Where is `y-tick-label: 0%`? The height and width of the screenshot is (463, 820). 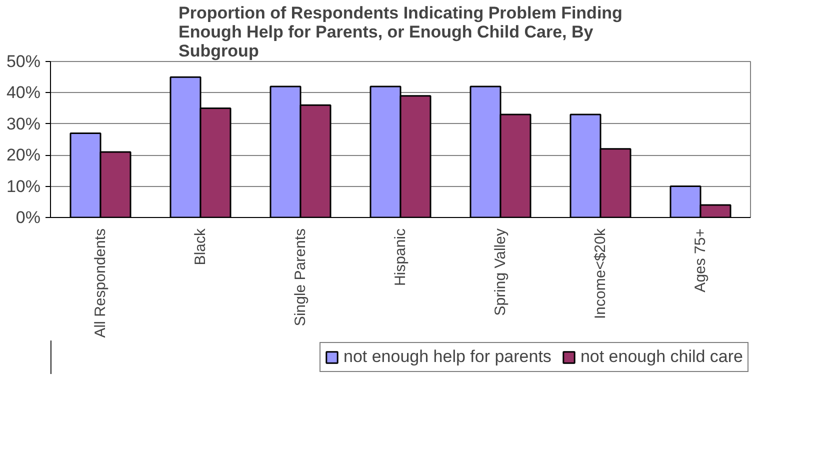
y-tick-label: 0% is located at coordinates (28, 217).